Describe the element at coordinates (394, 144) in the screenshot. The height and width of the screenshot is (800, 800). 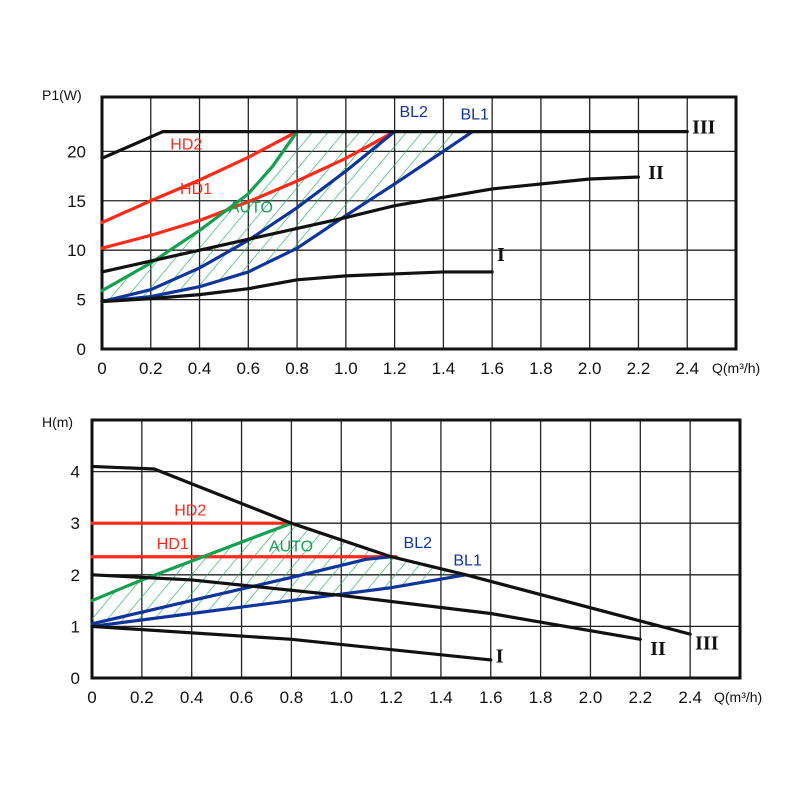
I see `series-line-iii` at that location.